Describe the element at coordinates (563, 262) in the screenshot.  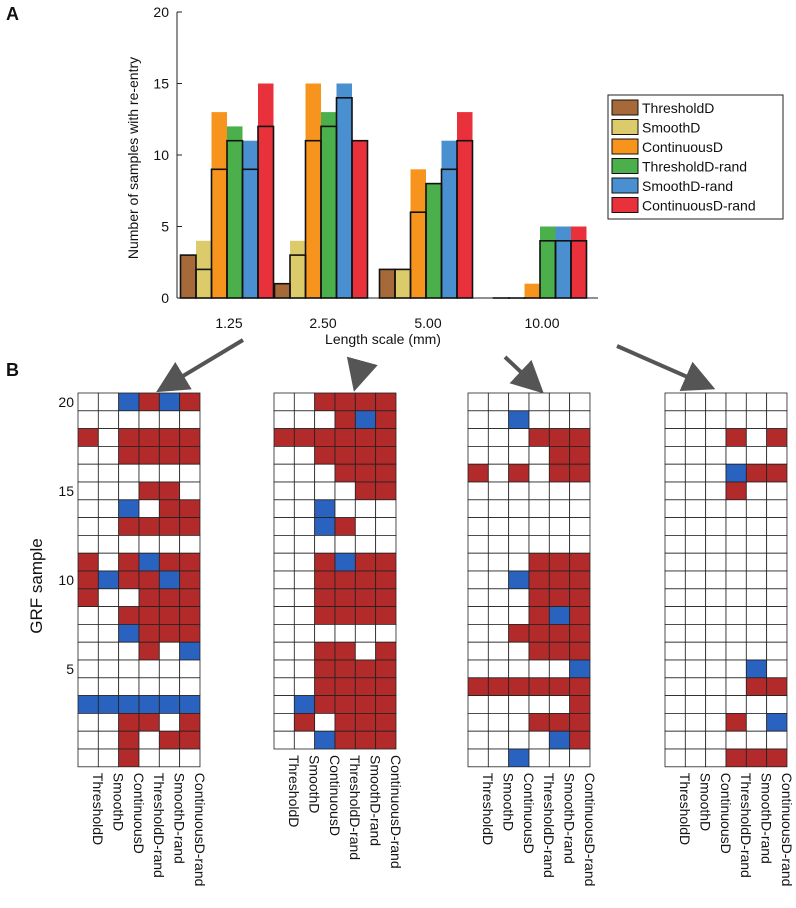
I see `bar-smoothd-rand-10.00` at that location.